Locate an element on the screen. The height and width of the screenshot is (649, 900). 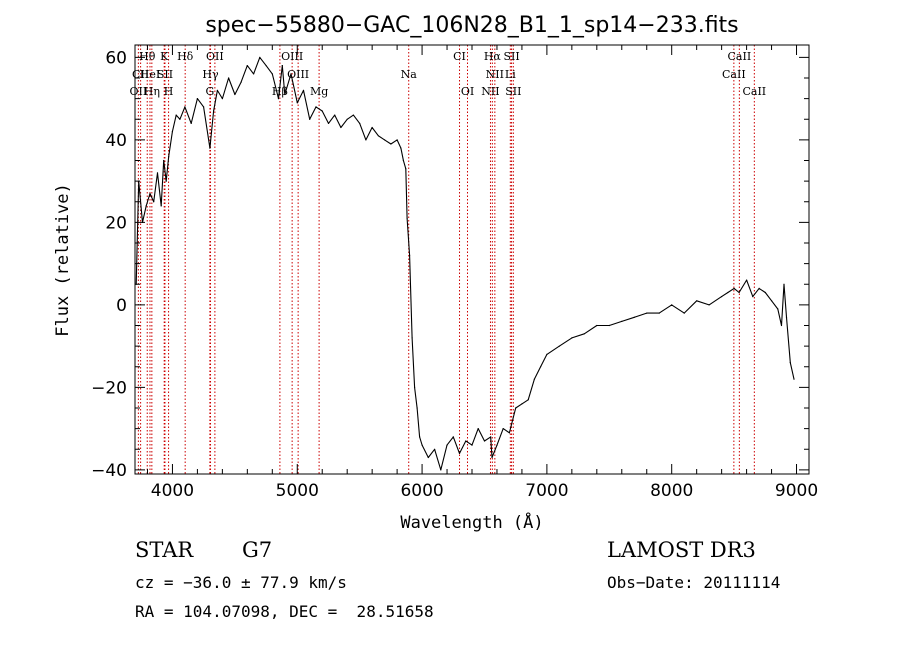
spectral-line-label-15: Na is located at coordinates (409, 74).